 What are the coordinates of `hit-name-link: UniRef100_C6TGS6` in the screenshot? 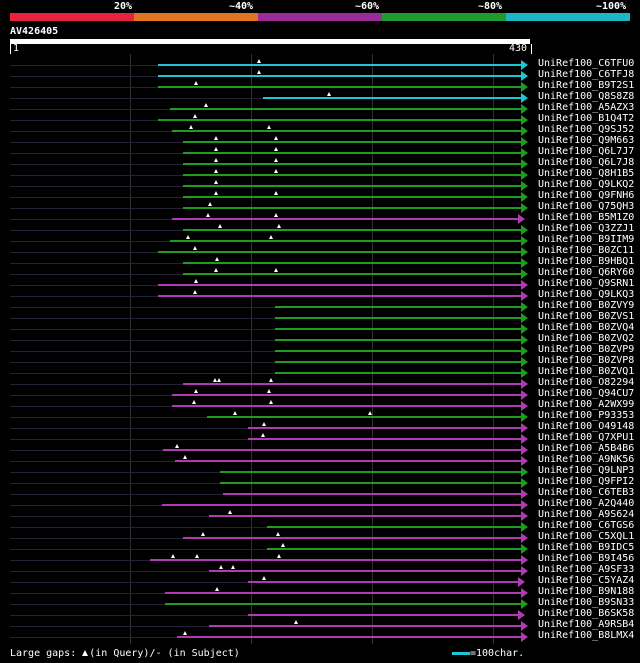 It's located at (586, 525).